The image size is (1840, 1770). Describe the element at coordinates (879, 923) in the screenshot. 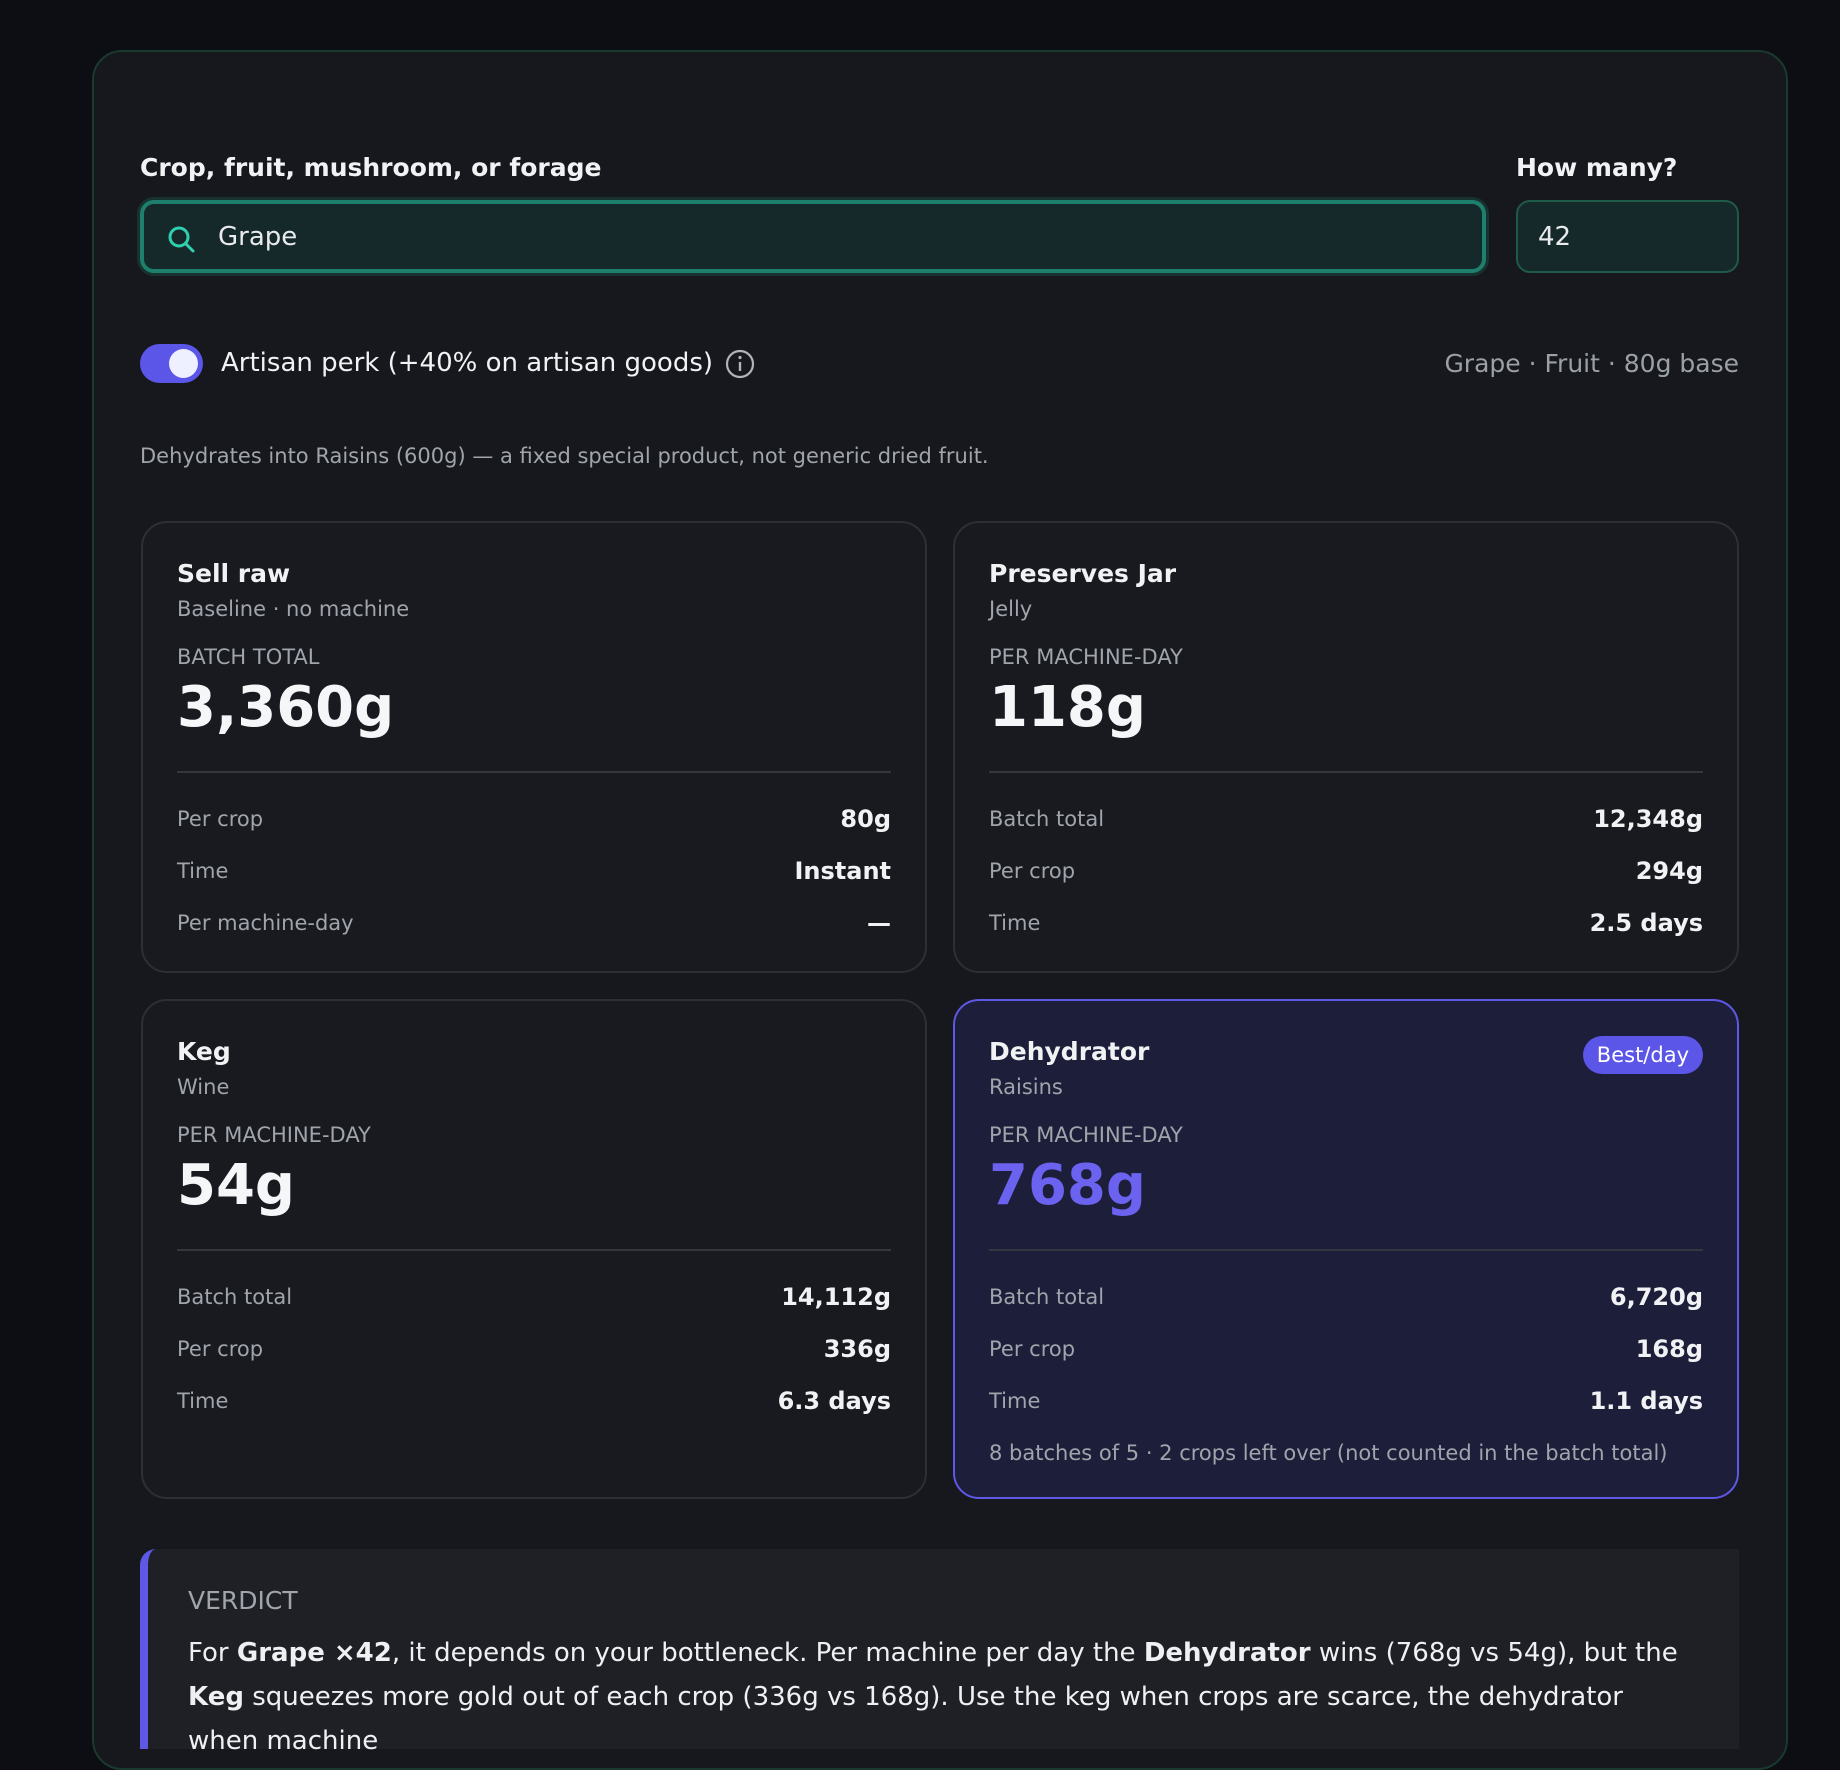

I see `stat-value: —` at that location.